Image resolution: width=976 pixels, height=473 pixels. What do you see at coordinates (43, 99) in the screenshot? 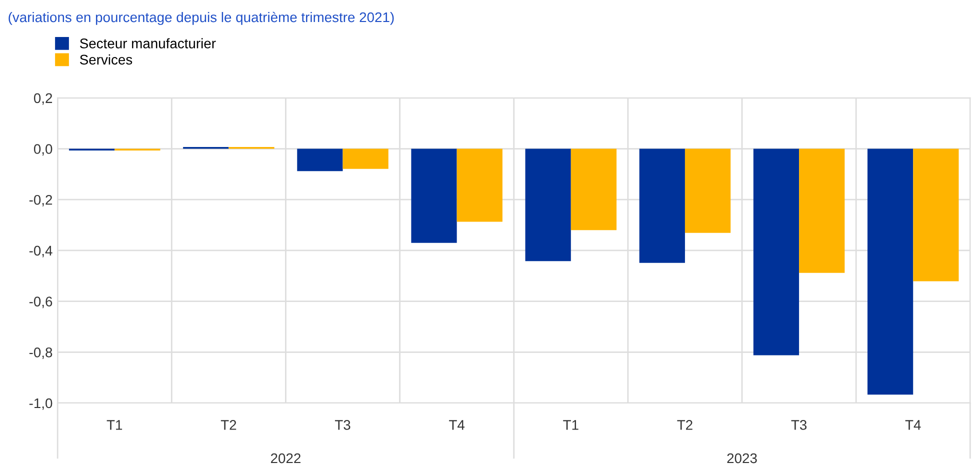
I see `y-tick-label: 0,2` at bounding box center [43, 99].